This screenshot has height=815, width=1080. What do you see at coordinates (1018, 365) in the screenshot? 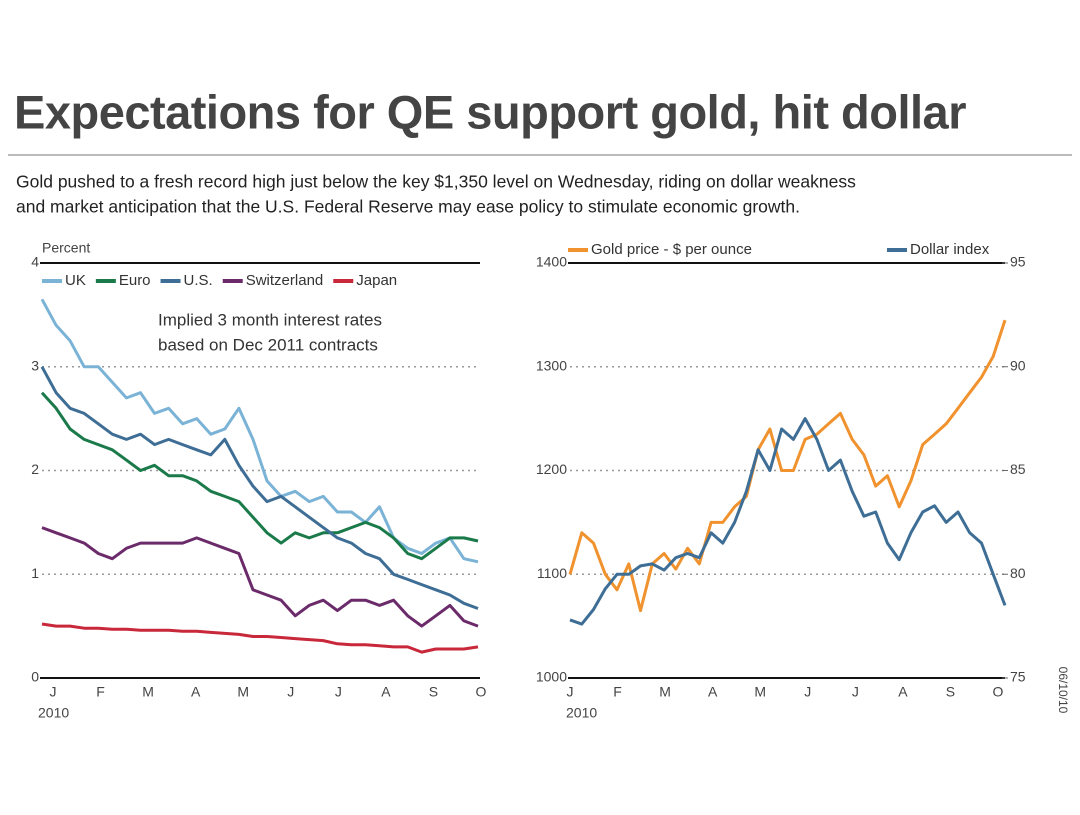
I see `y2-tick-label: 90` at bounding box center [1018, 365].